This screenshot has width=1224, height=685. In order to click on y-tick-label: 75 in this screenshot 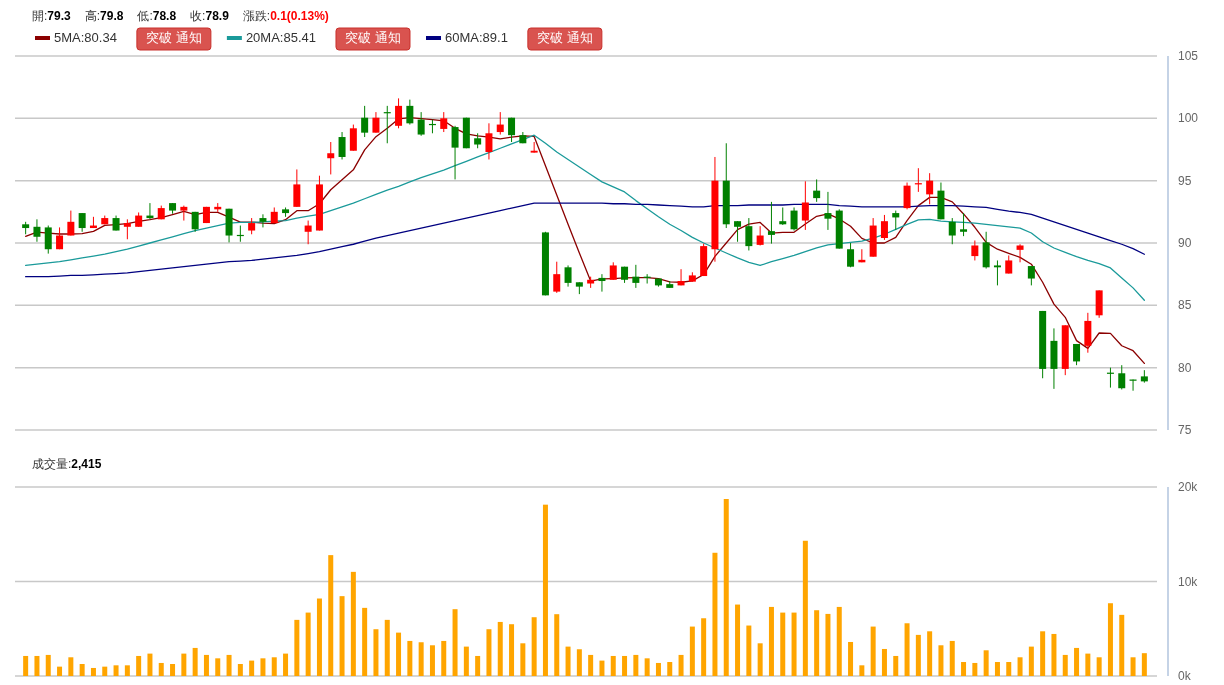, I will do `click(1185, 430)`.